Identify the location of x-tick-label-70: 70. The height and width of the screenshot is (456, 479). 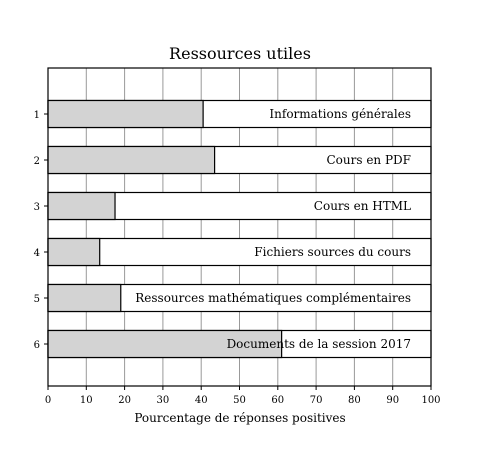
(316, 400).